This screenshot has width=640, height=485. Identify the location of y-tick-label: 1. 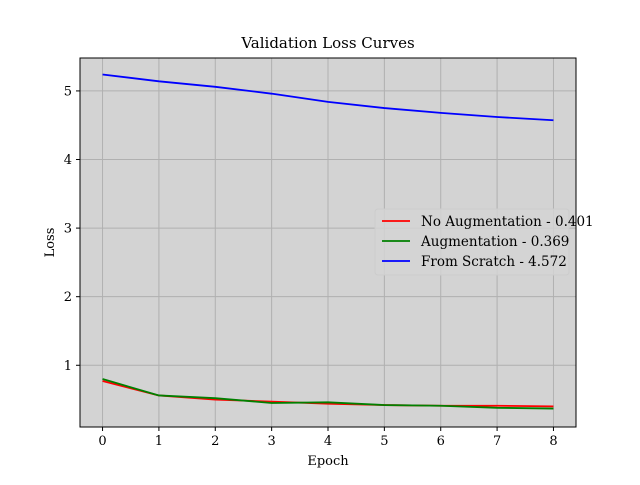
(68, 366).